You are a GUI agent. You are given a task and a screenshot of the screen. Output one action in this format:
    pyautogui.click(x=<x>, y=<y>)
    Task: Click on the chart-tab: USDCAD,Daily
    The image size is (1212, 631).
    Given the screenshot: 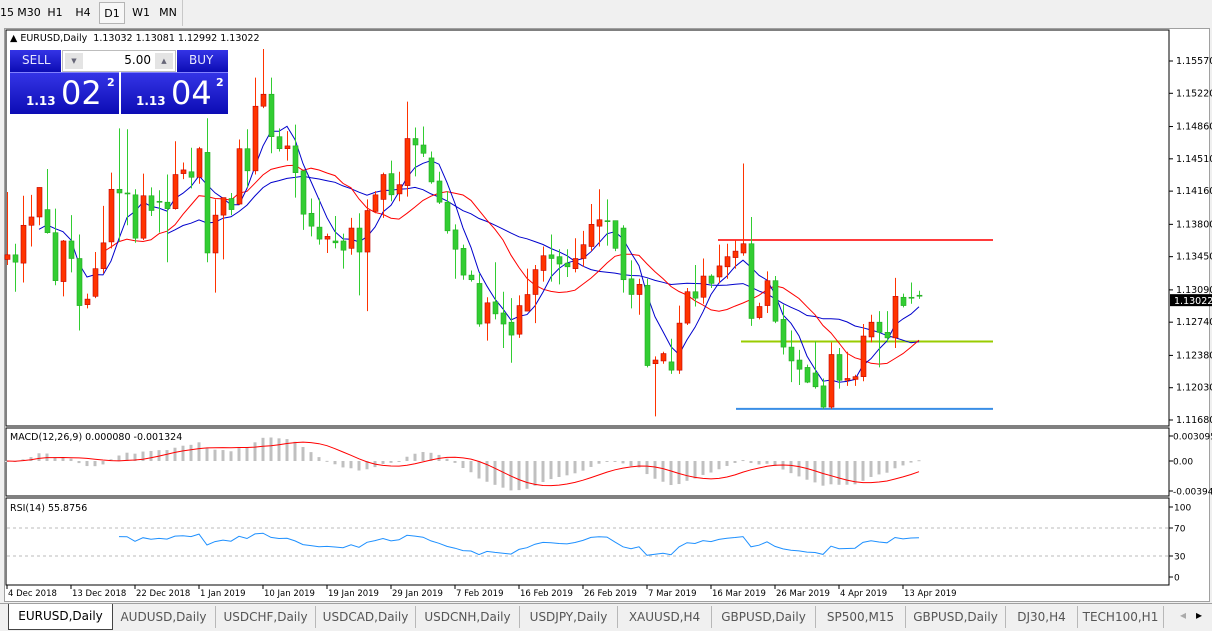 What is the action you would take?
    pyautogui.click(x=366, y=617)
    